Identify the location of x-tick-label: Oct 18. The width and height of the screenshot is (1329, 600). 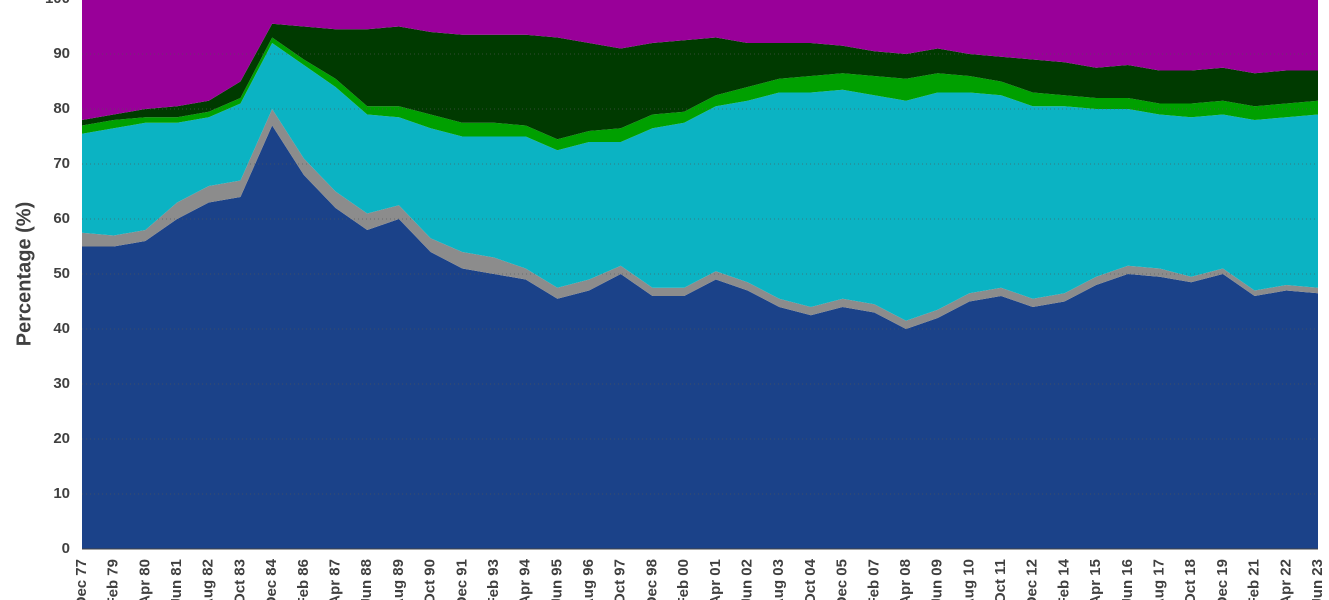
(1190, 579).